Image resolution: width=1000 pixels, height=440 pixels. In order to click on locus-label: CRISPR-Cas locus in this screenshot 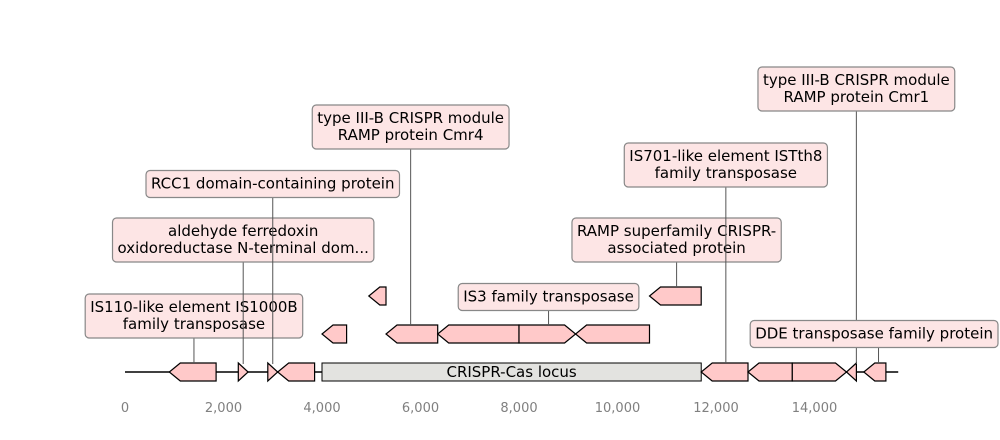, I will do `click(511, 372)`.